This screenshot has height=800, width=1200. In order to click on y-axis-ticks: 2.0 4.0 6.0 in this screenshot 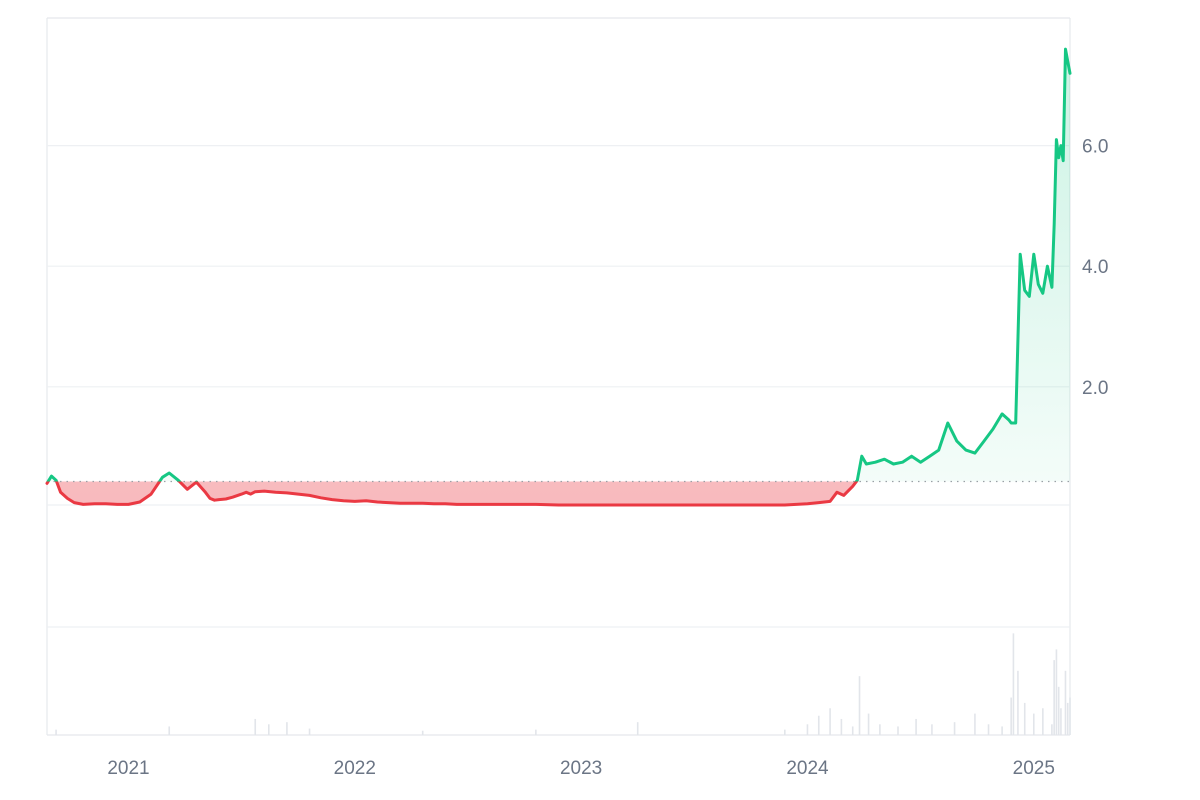, I will do `click(1095, 268)`.